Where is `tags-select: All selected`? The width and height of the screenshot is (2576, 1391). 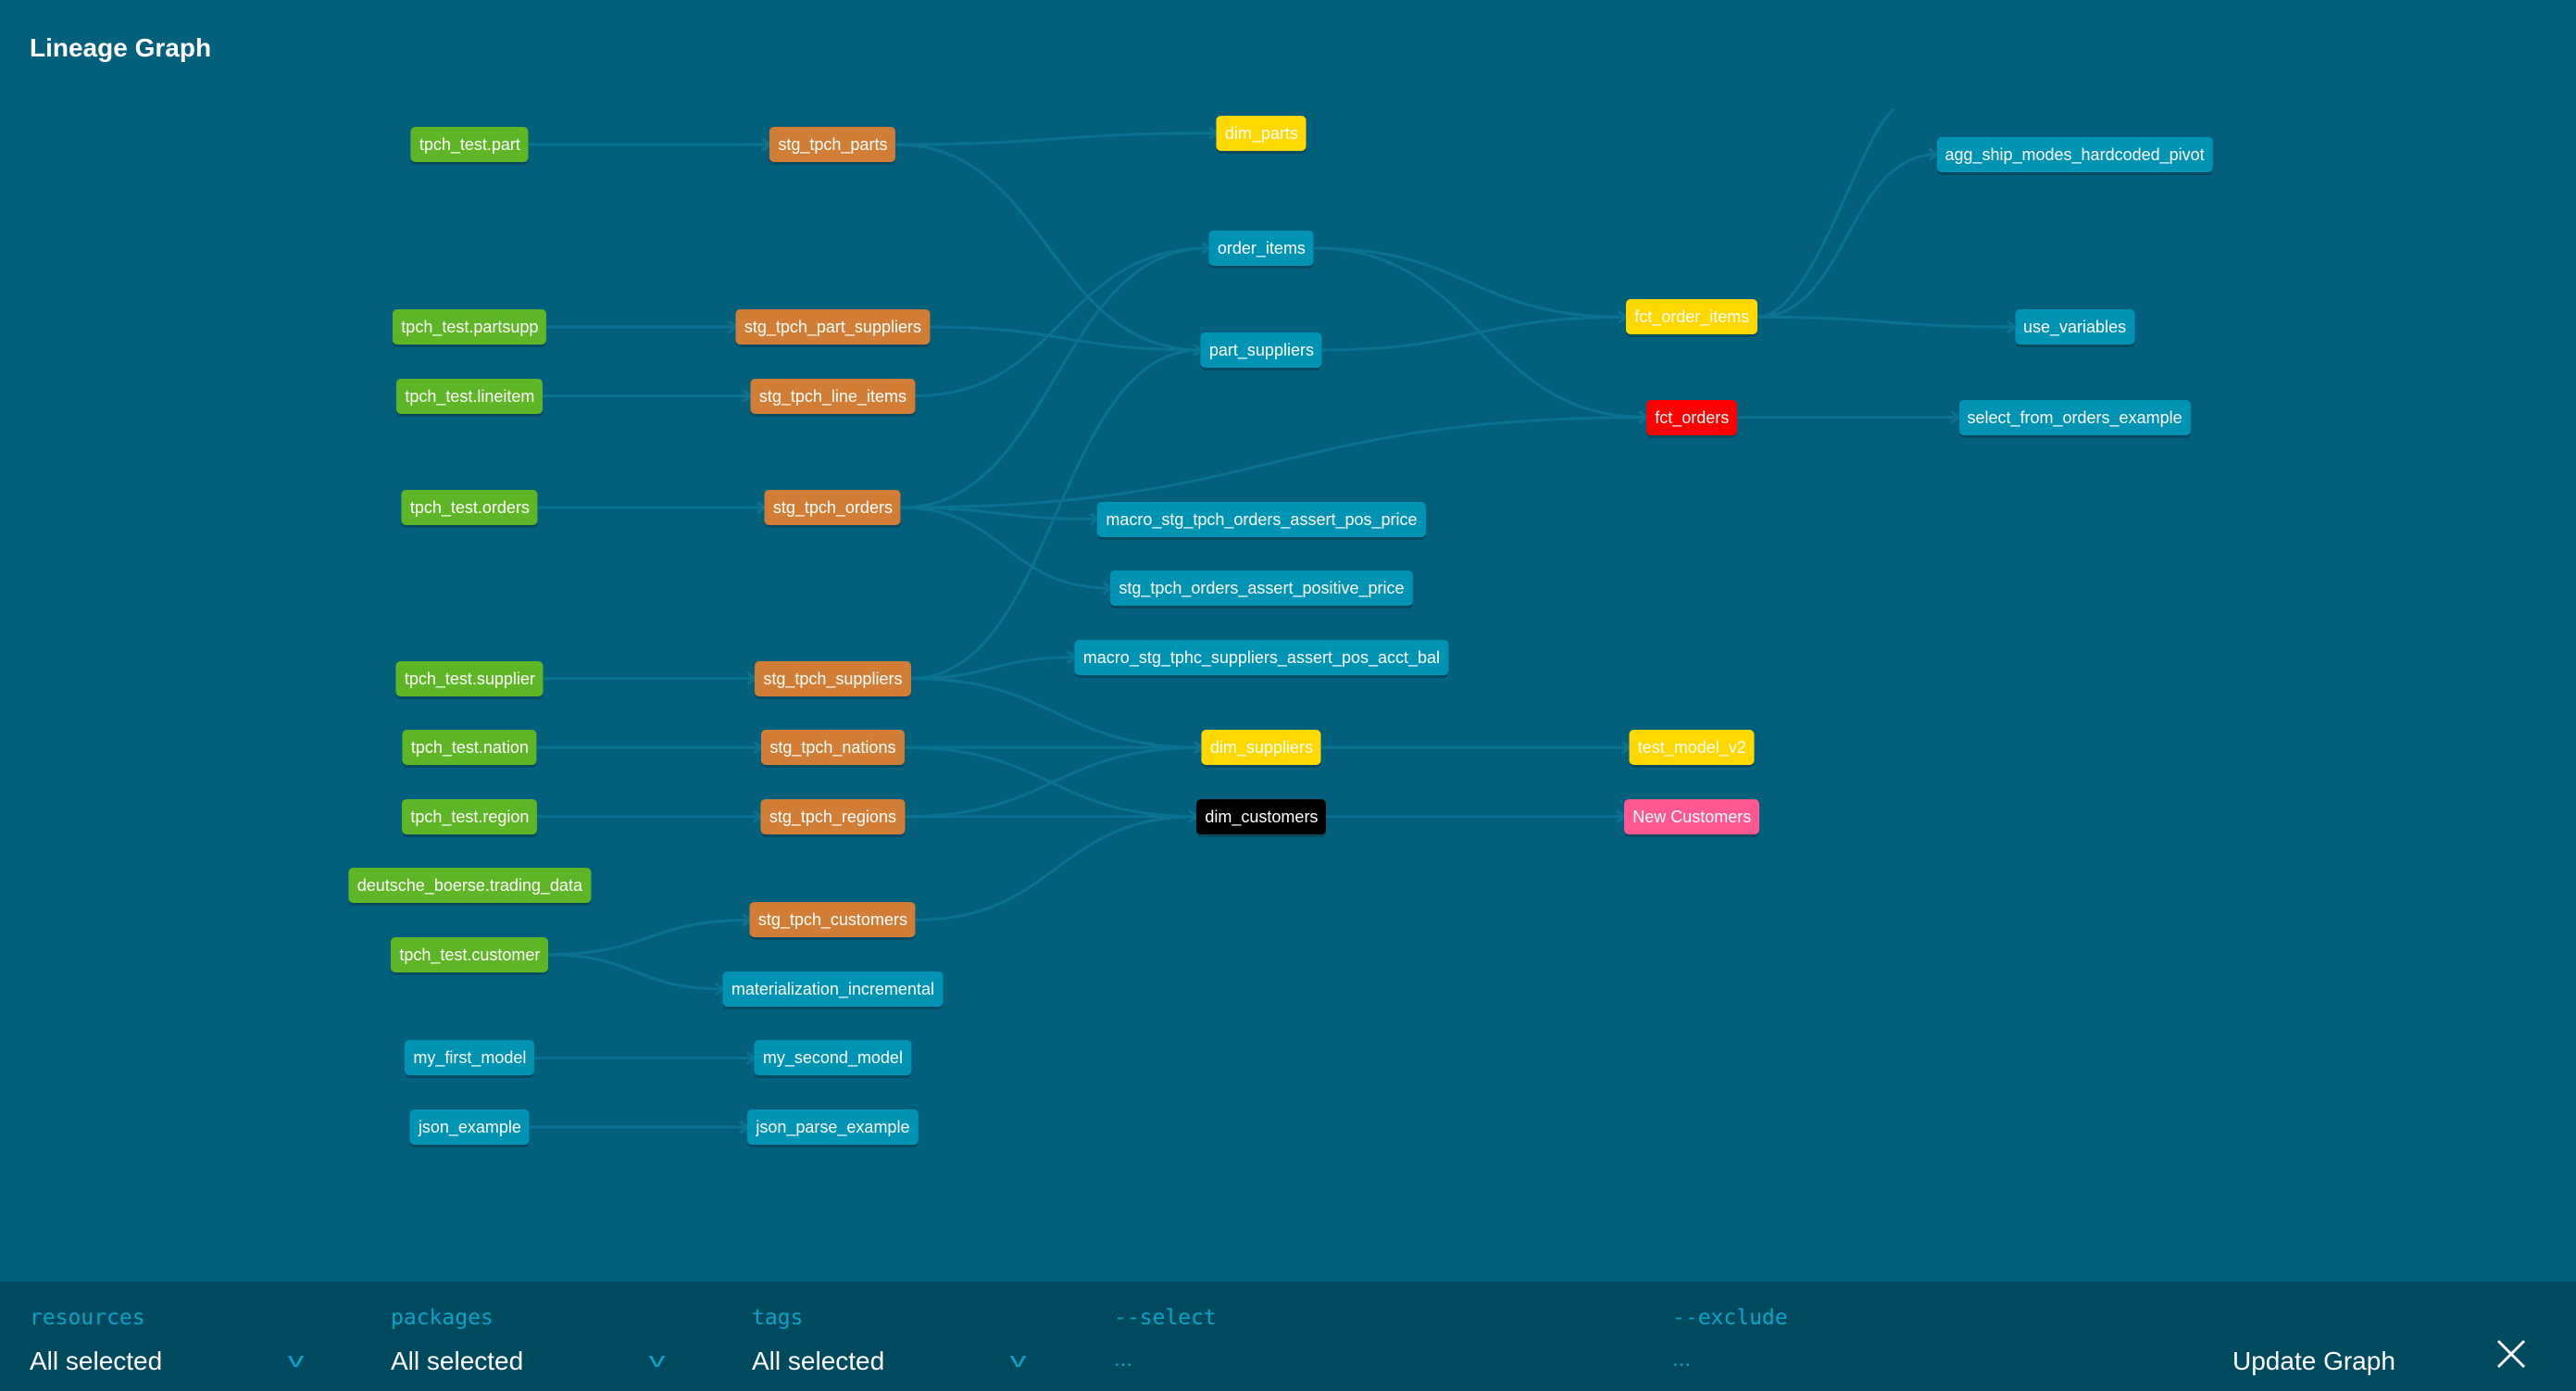 tags-select: All selected is located at coordinates (819, 1361).